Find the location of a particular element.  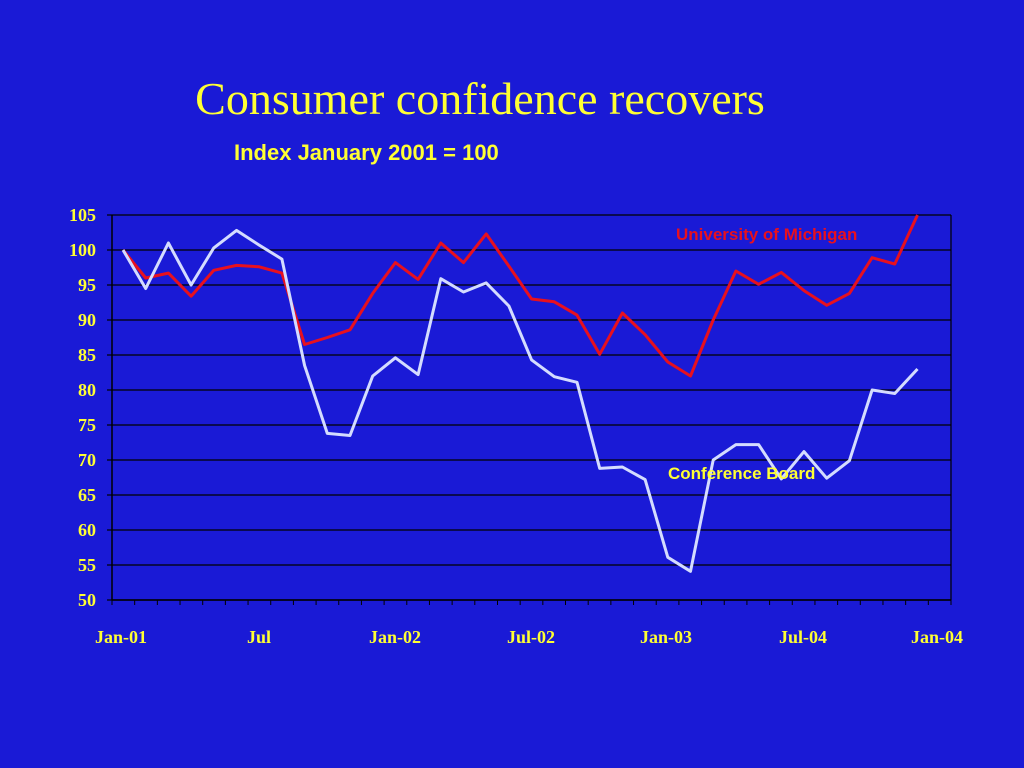

y-tick-label: 80 is located at coordinates (87, 390).